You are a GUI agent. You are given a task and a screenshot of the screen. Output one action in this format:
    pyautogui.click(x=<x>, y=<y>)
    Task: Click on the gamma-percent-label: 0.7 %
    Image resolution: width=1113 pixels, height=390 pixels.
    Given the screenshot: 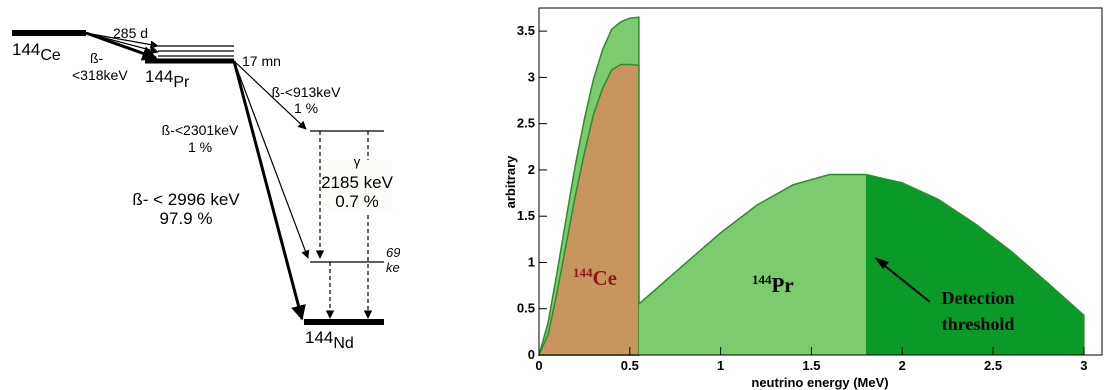 What is the action you would take?
    pyautogui.click(x=356, y=201)
    